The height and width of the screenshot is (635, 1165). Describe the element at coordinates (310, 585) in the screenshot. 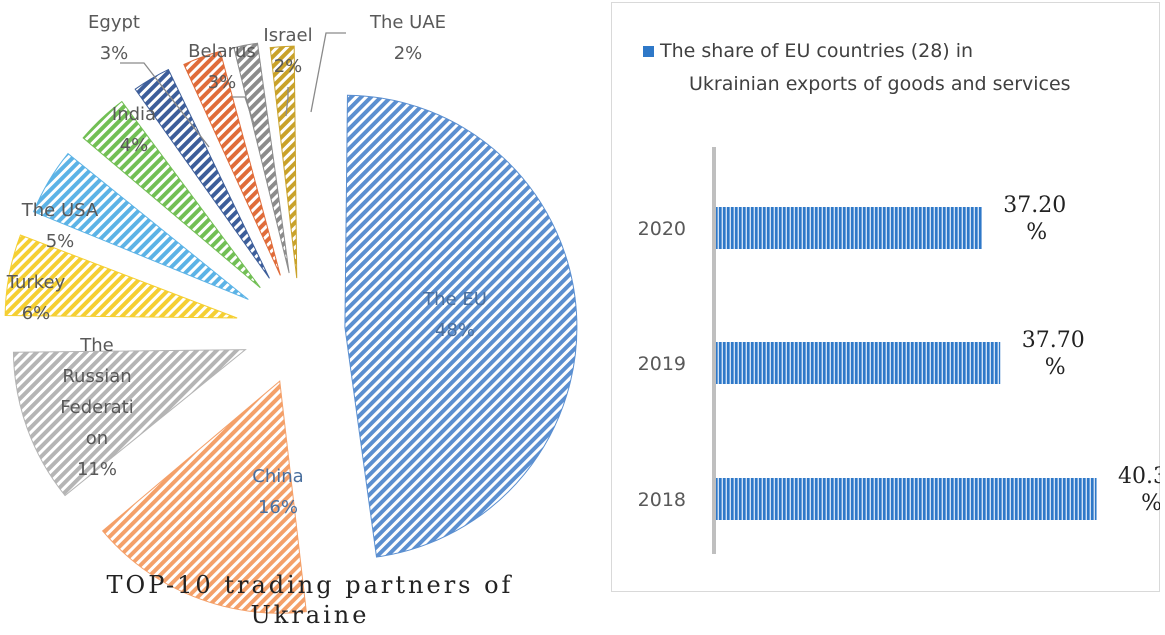

I see `pie-title-line-1: TOP-10 trading partners of` at that location.